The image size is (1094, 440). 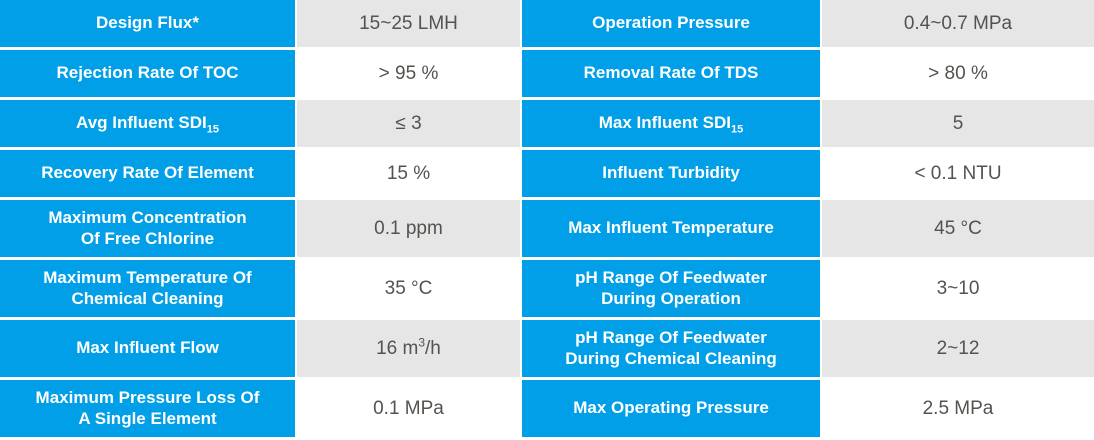 I want to click on value-max-pressure-loss-single-element: 0.1 MPa, so click(x=408, y=408).